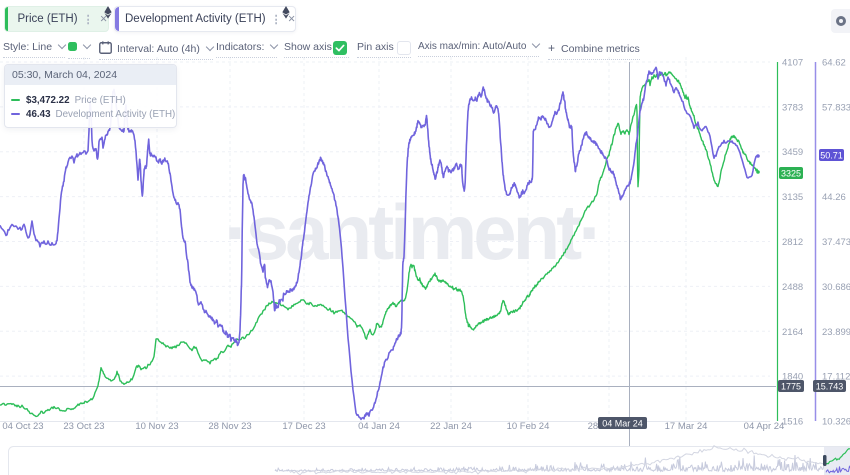 The height and width of the screenshot is (475, 850). Describe the element at coordinates (836, 377) in the screenshot. I see `svg-text: 17.112` at that location.